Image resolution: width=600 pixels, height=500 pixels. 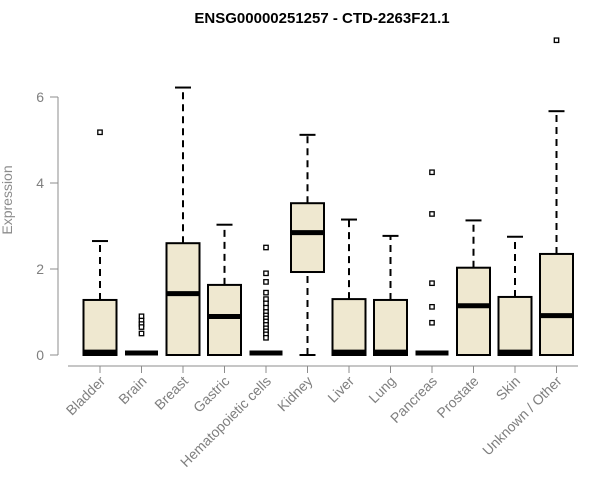 I want to click on box-unknown-other, so click(x=556, y=196).